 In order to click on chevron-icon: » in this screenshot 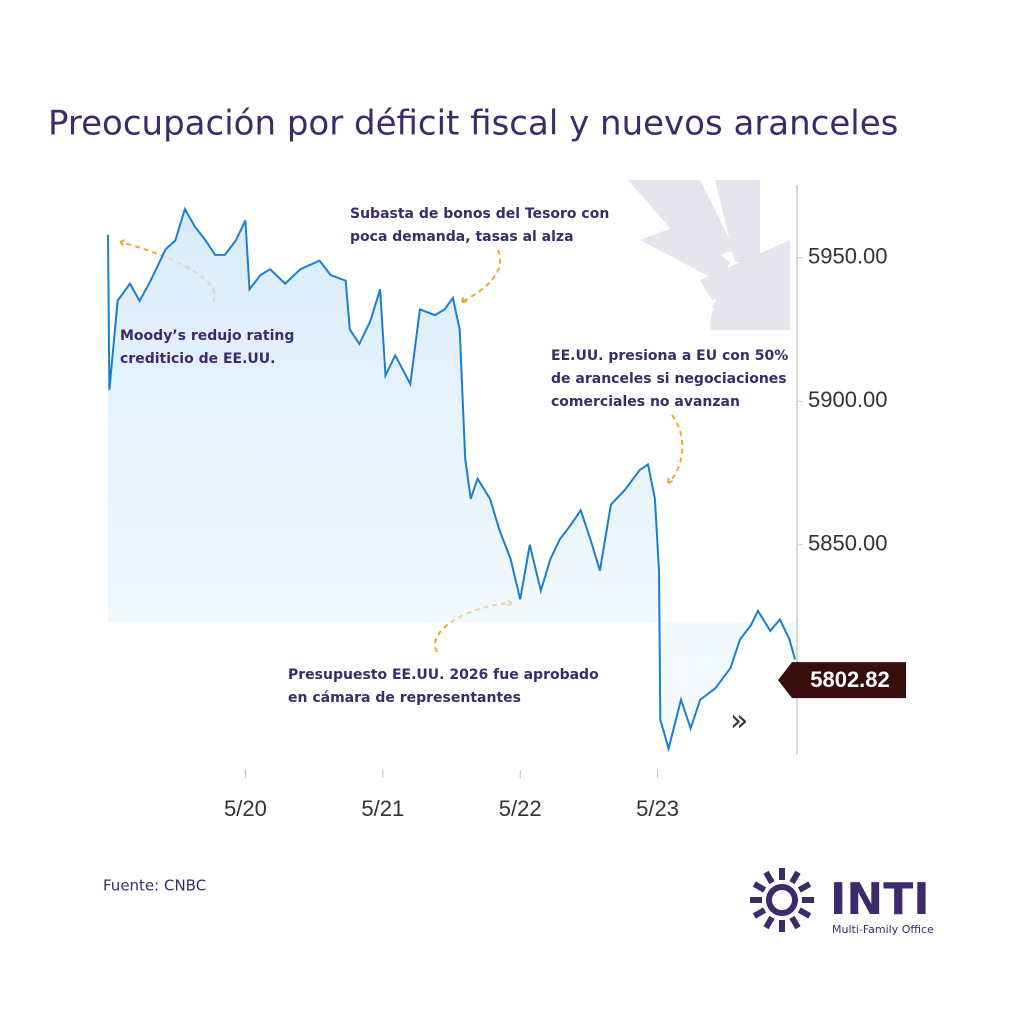, I will do `click(739, 721)`.